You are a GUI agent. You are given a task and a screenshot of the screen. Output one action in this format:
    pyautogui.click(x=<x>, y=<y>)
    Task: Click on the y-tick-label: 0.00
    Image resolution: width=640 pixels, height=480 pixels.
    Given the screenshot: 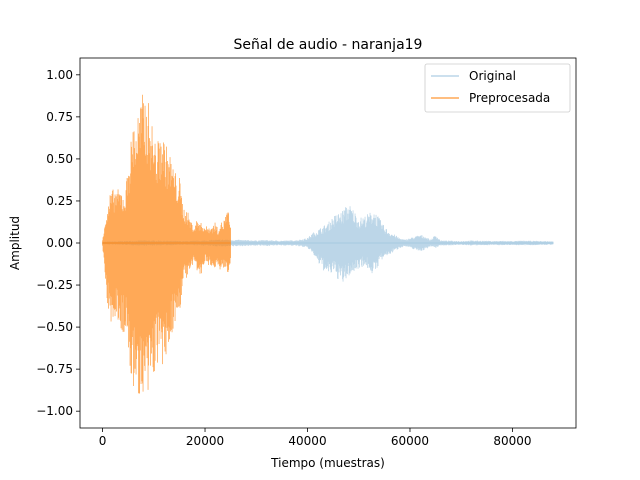 What is the action you would take?
    pyautogui.click(x=59, y=243)
    